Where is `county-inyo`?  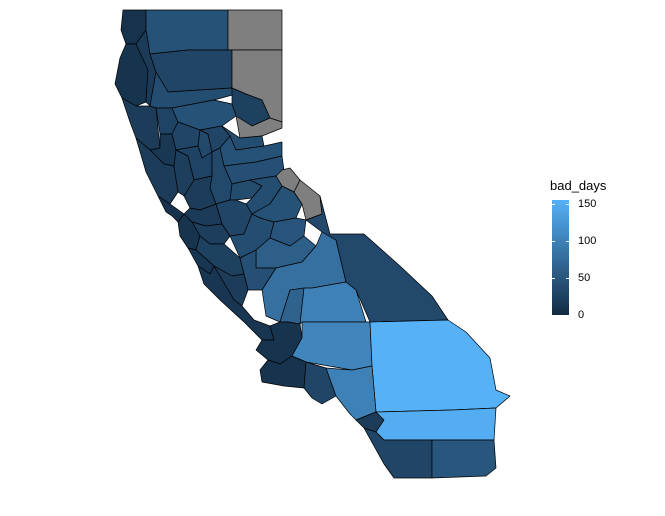
county-inyo is located at coordinates (377, 259).